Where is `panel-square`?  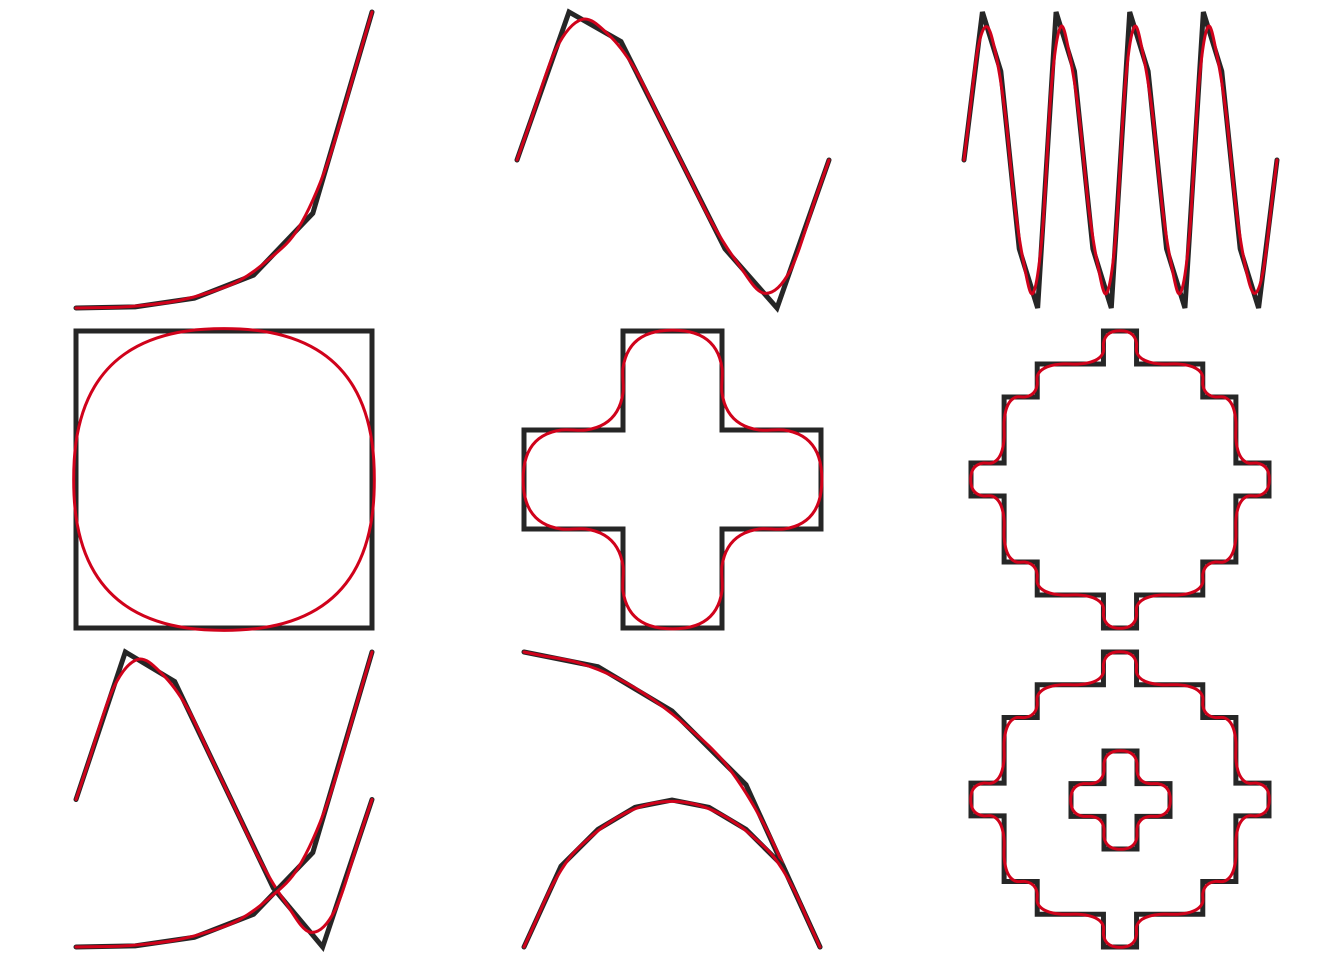 panel-square is located at coordinates (224, 479).